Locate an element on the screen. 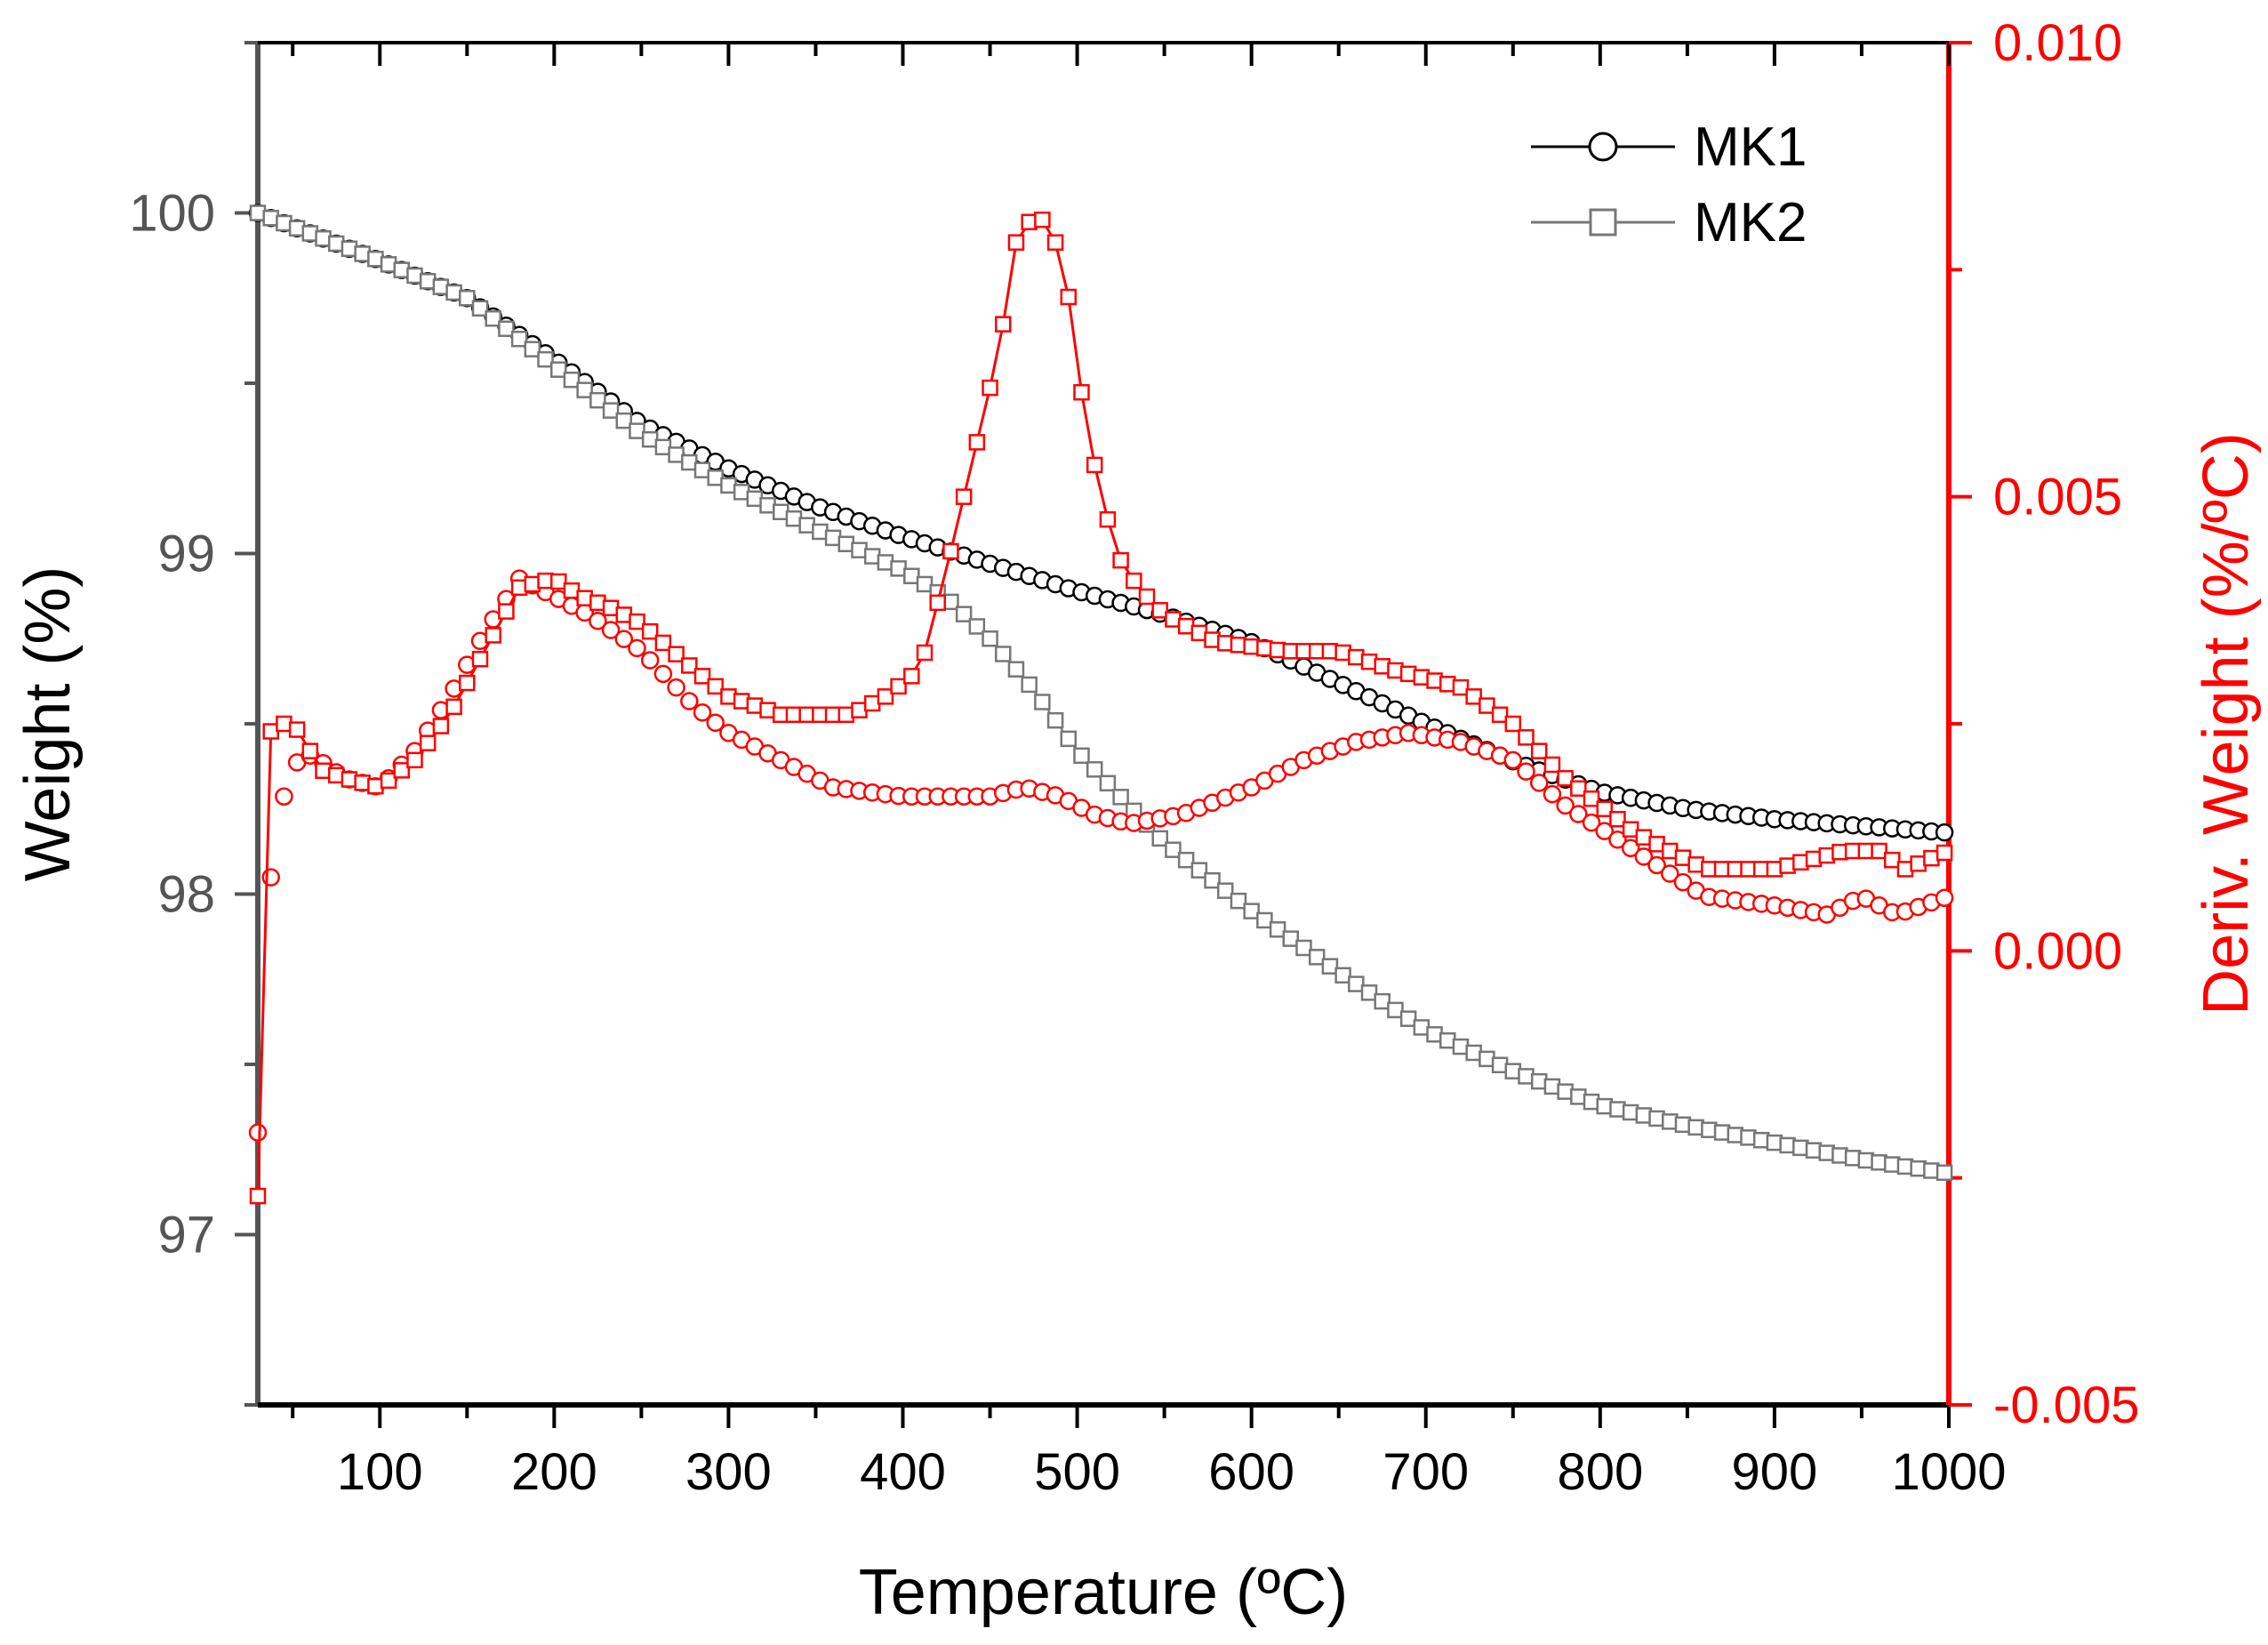 The image size is (2268, 1645). legend-circle-marker is located at coordinates (1603, 147).